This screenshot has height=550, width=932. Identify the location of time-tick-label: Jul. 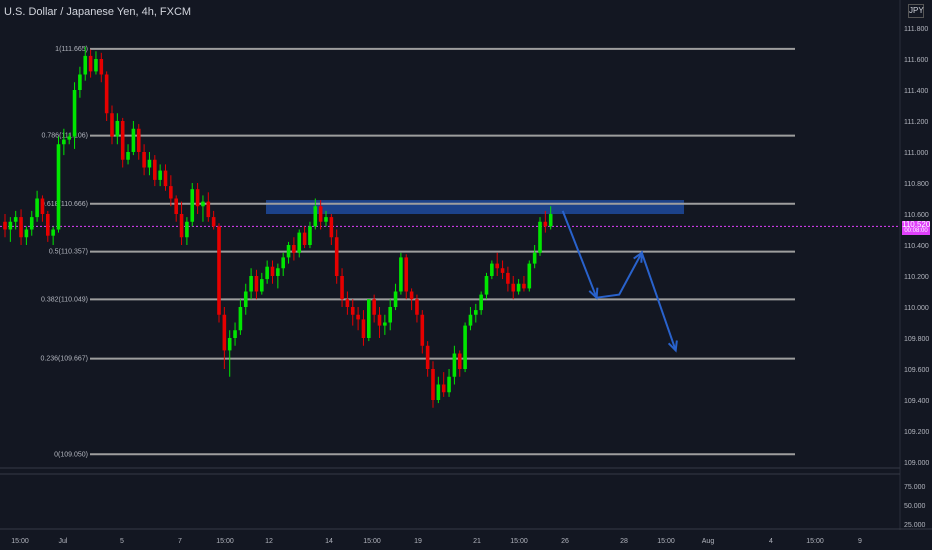
(63, 541).